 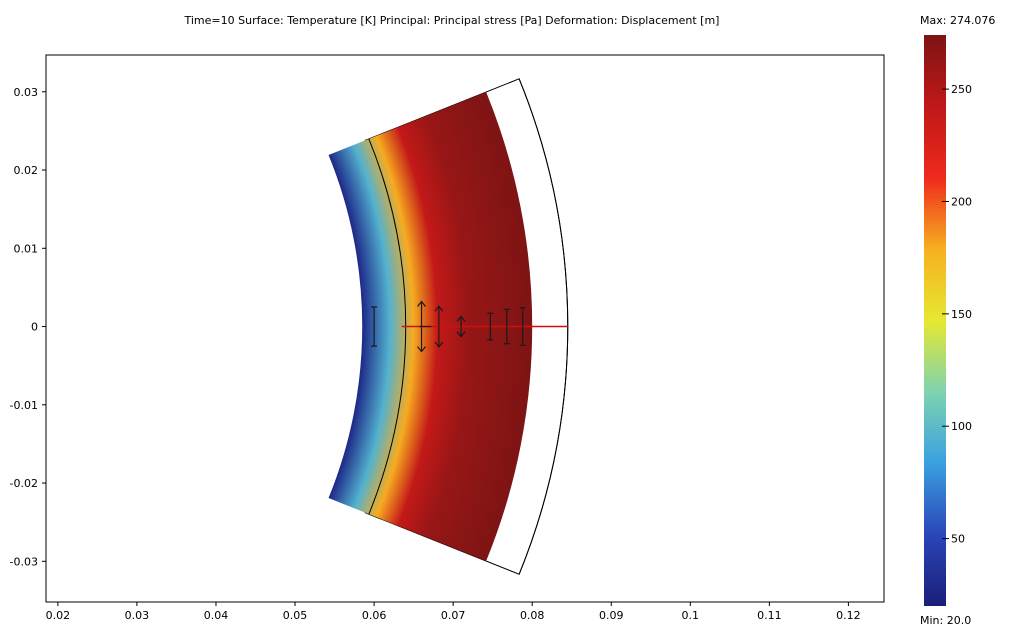 What do you see at coordinates (611, 615) in the screenshot?
I see `x-tick-label: 0.09` at bounding box center [611, 615].